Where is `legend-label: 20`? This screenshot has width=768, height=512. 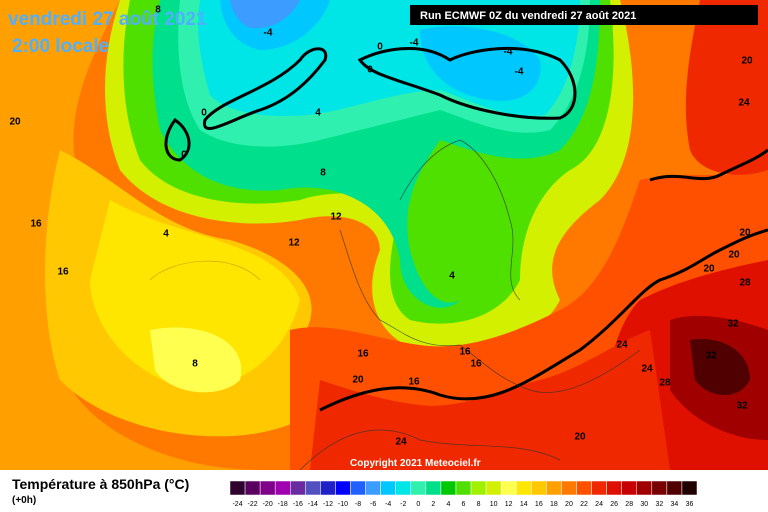
legend-label: 20 is located at coordinates (569, 504).